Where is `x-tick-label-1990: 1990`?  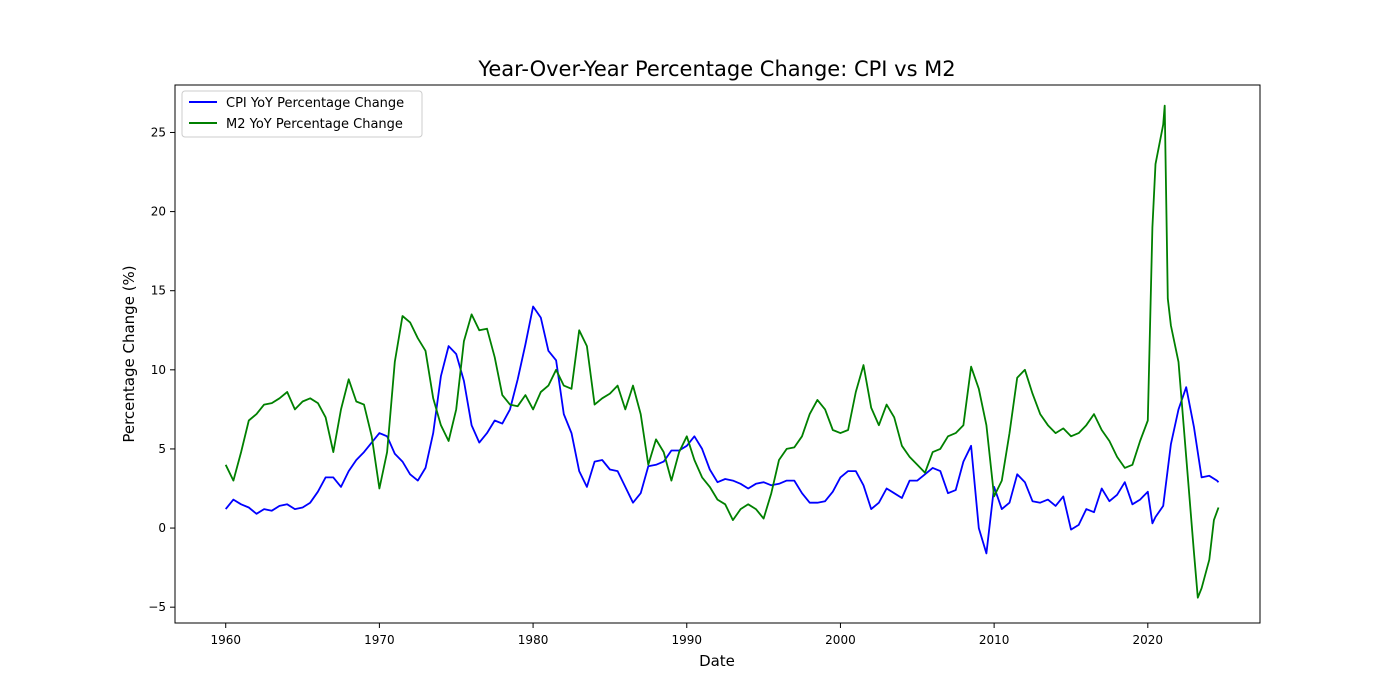 x-tick-label-1990: 1990 is located at coordinates (686, 640).